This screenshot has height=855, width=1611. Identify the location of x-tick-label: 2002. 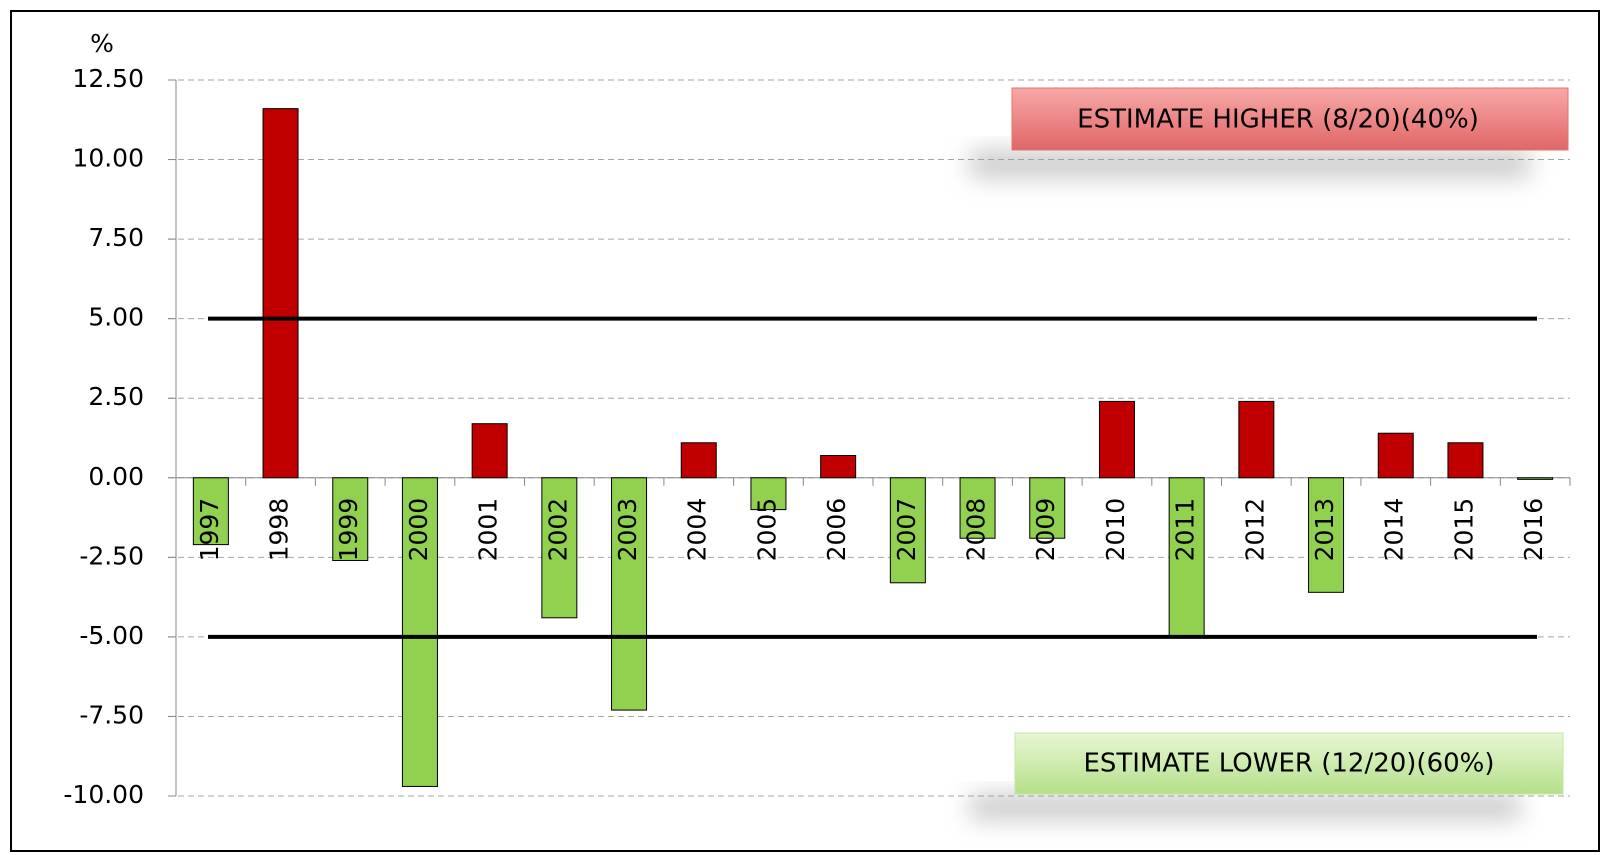
(557, 530).